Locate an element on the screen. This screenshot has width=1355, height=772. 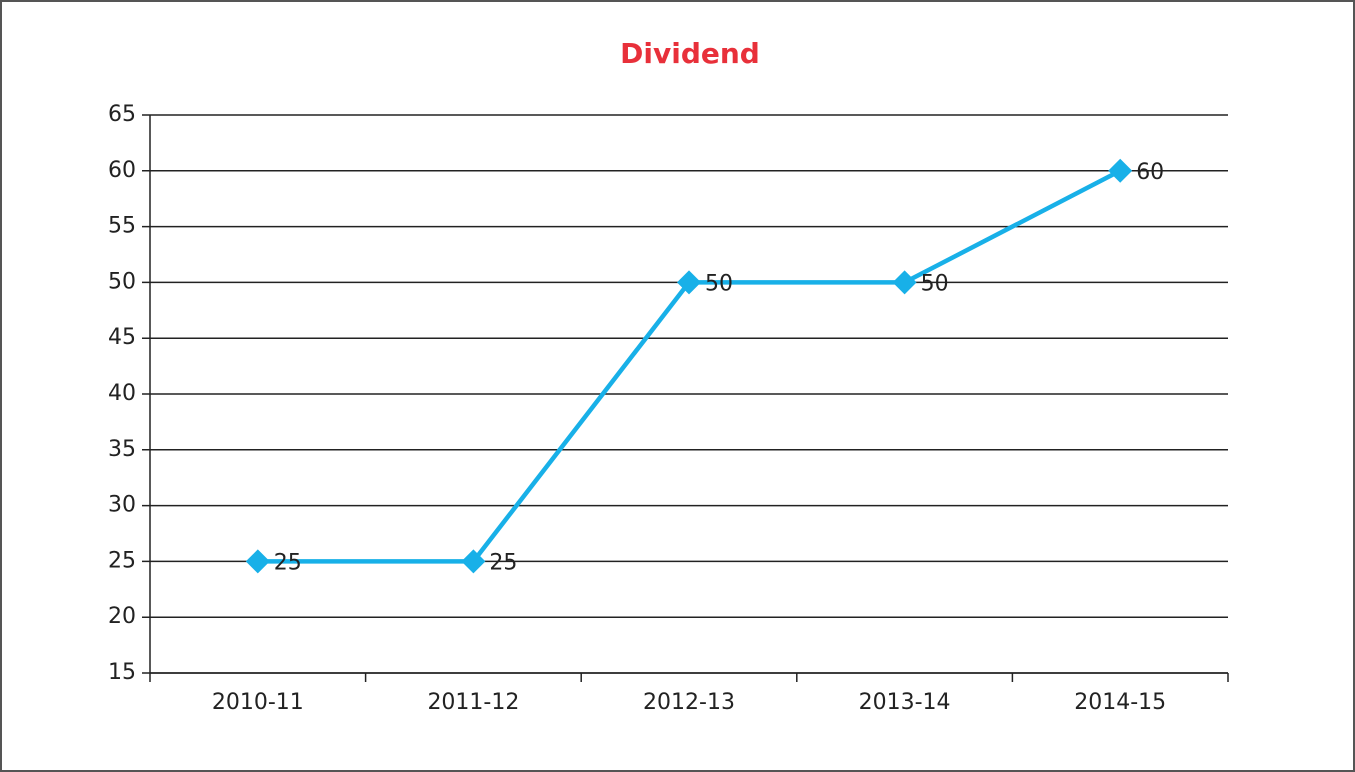
x-tick-label: 2010-11 is located at coordinates (258, 702).